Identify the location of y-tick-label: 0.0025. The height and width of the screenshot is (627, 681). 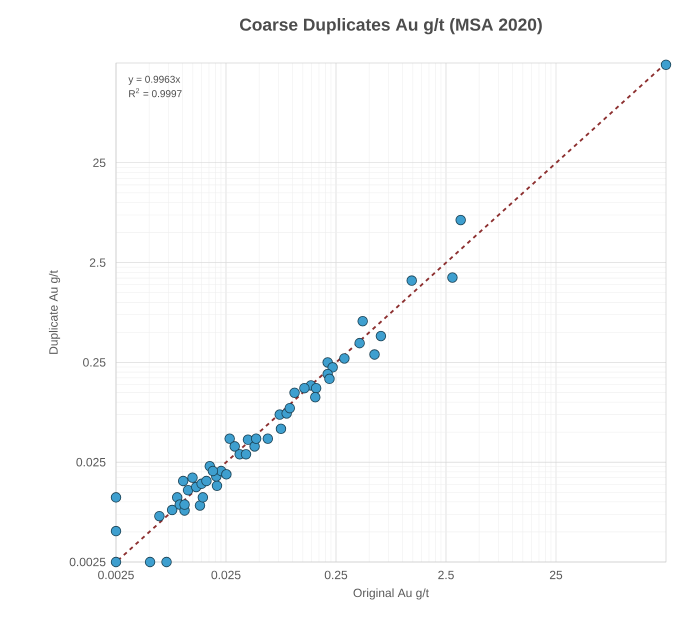
(88, 562).